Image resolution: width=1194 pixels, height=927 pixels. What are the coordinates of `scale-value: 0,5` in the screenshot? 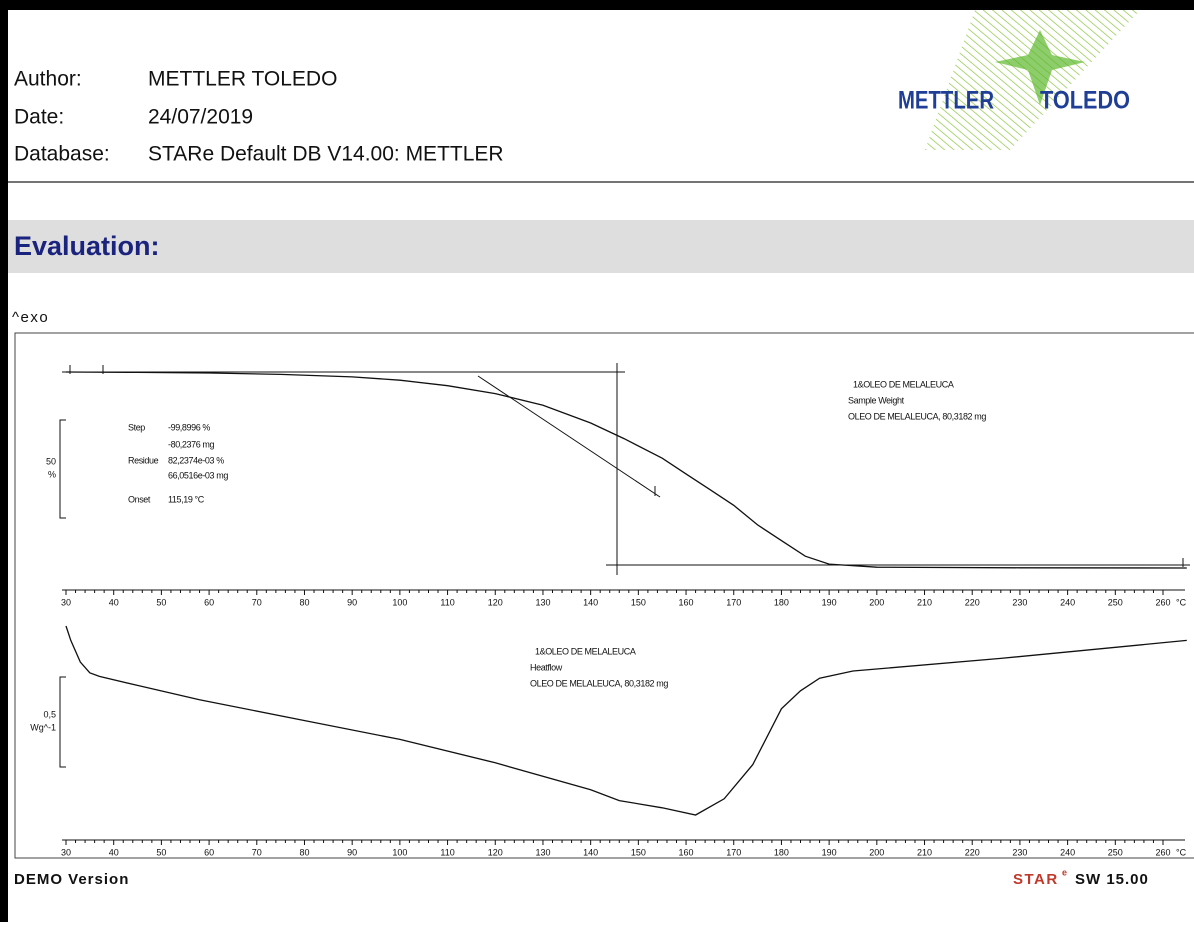 It's located at (49, 714).